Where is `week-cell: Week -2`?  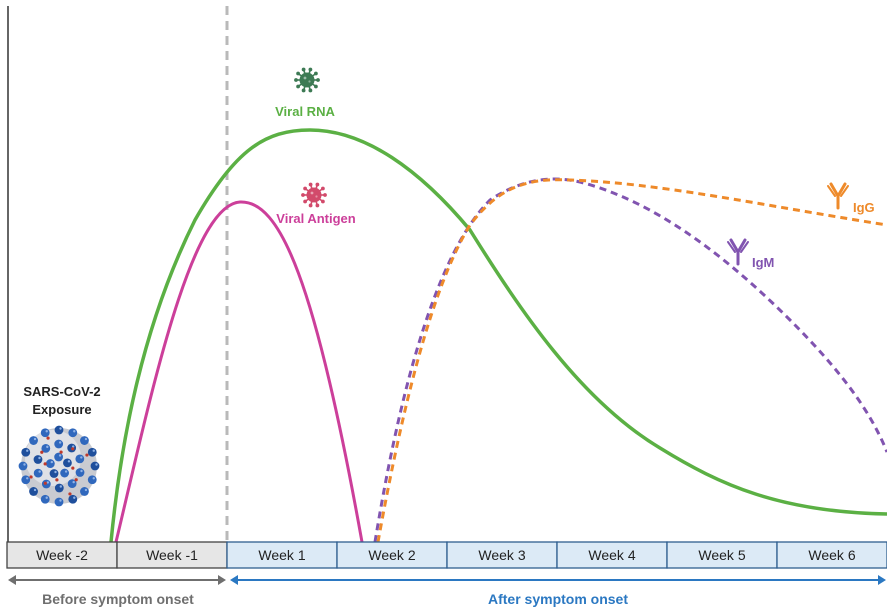
week-cell: Week -2 is located at coordinates (62, 555).